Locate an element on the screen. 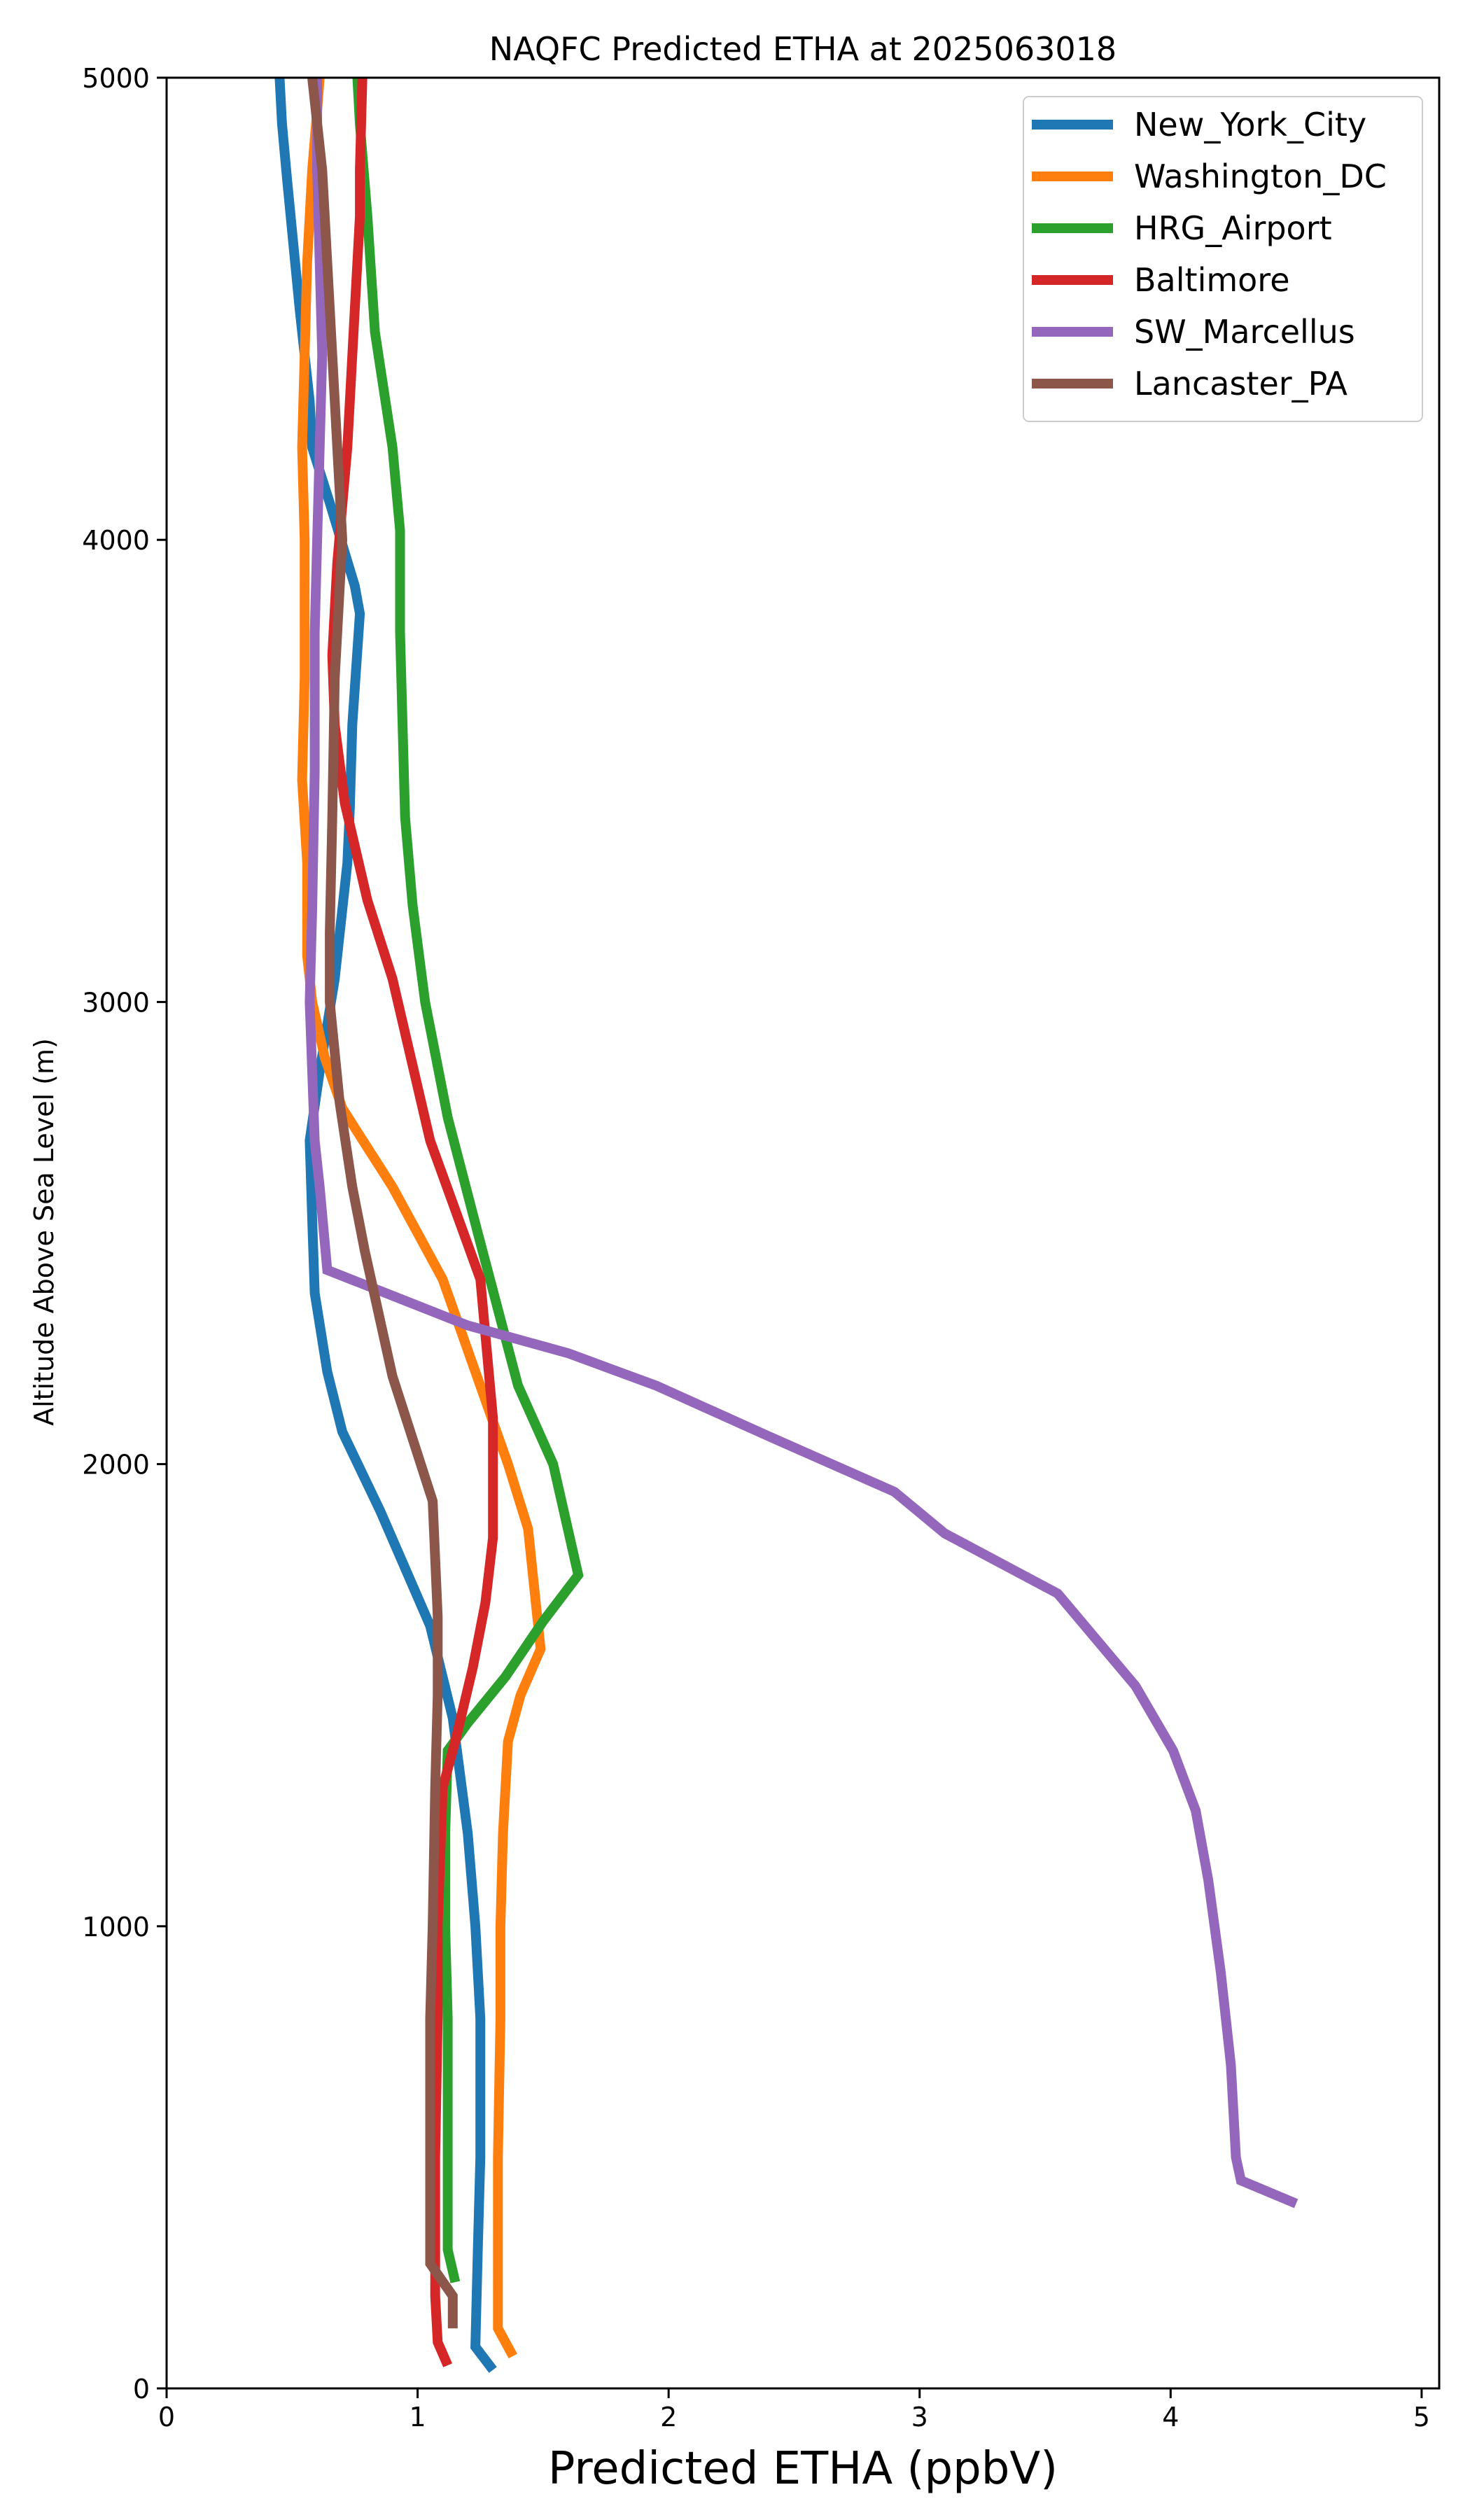  legend-box is located at coordinates (1223, 259).